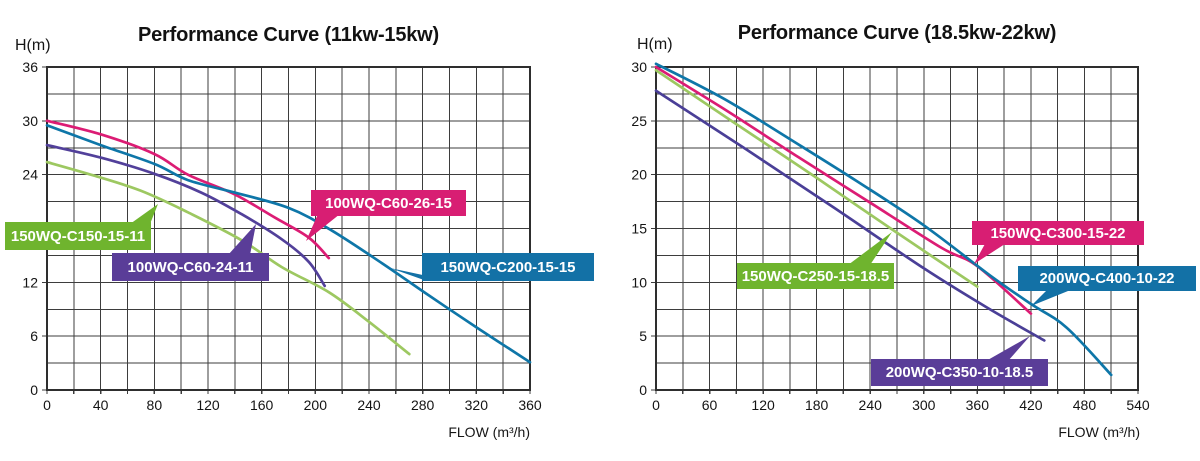  I want to click on chart-title-right: Performance Curve (18.5kw-22kw), so click(897, 33).